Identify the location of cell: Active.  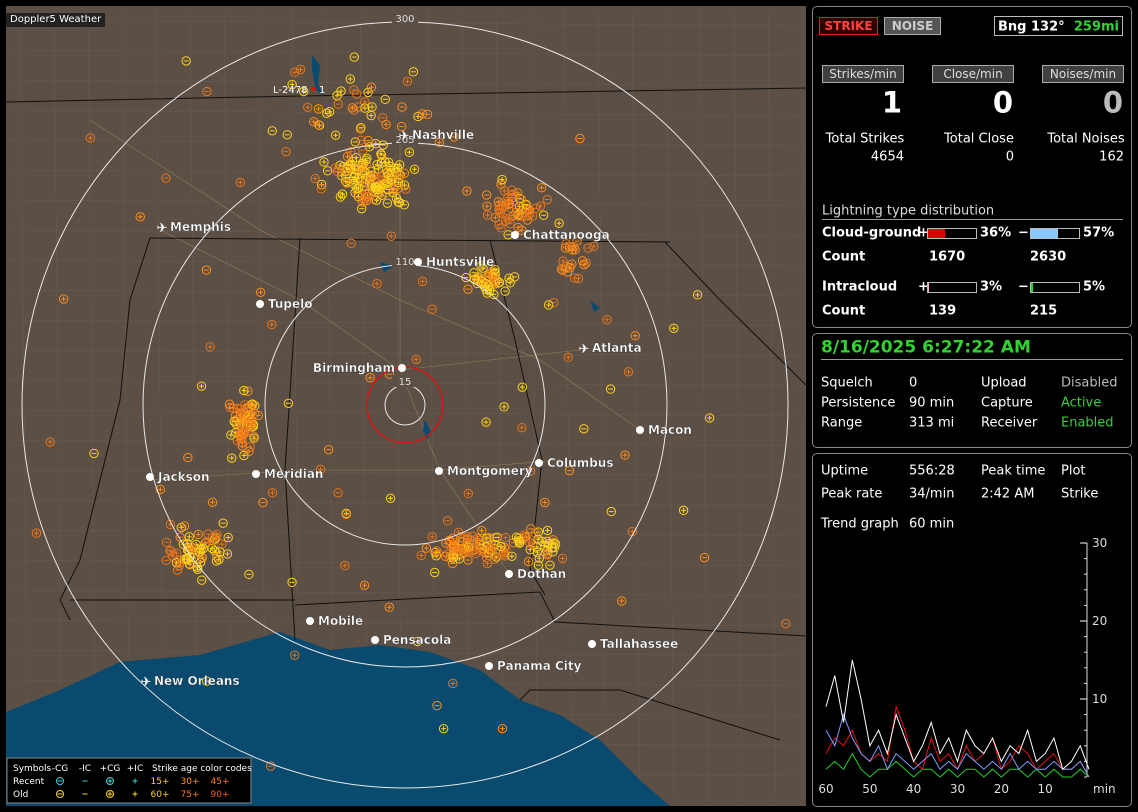
(1081, 403).